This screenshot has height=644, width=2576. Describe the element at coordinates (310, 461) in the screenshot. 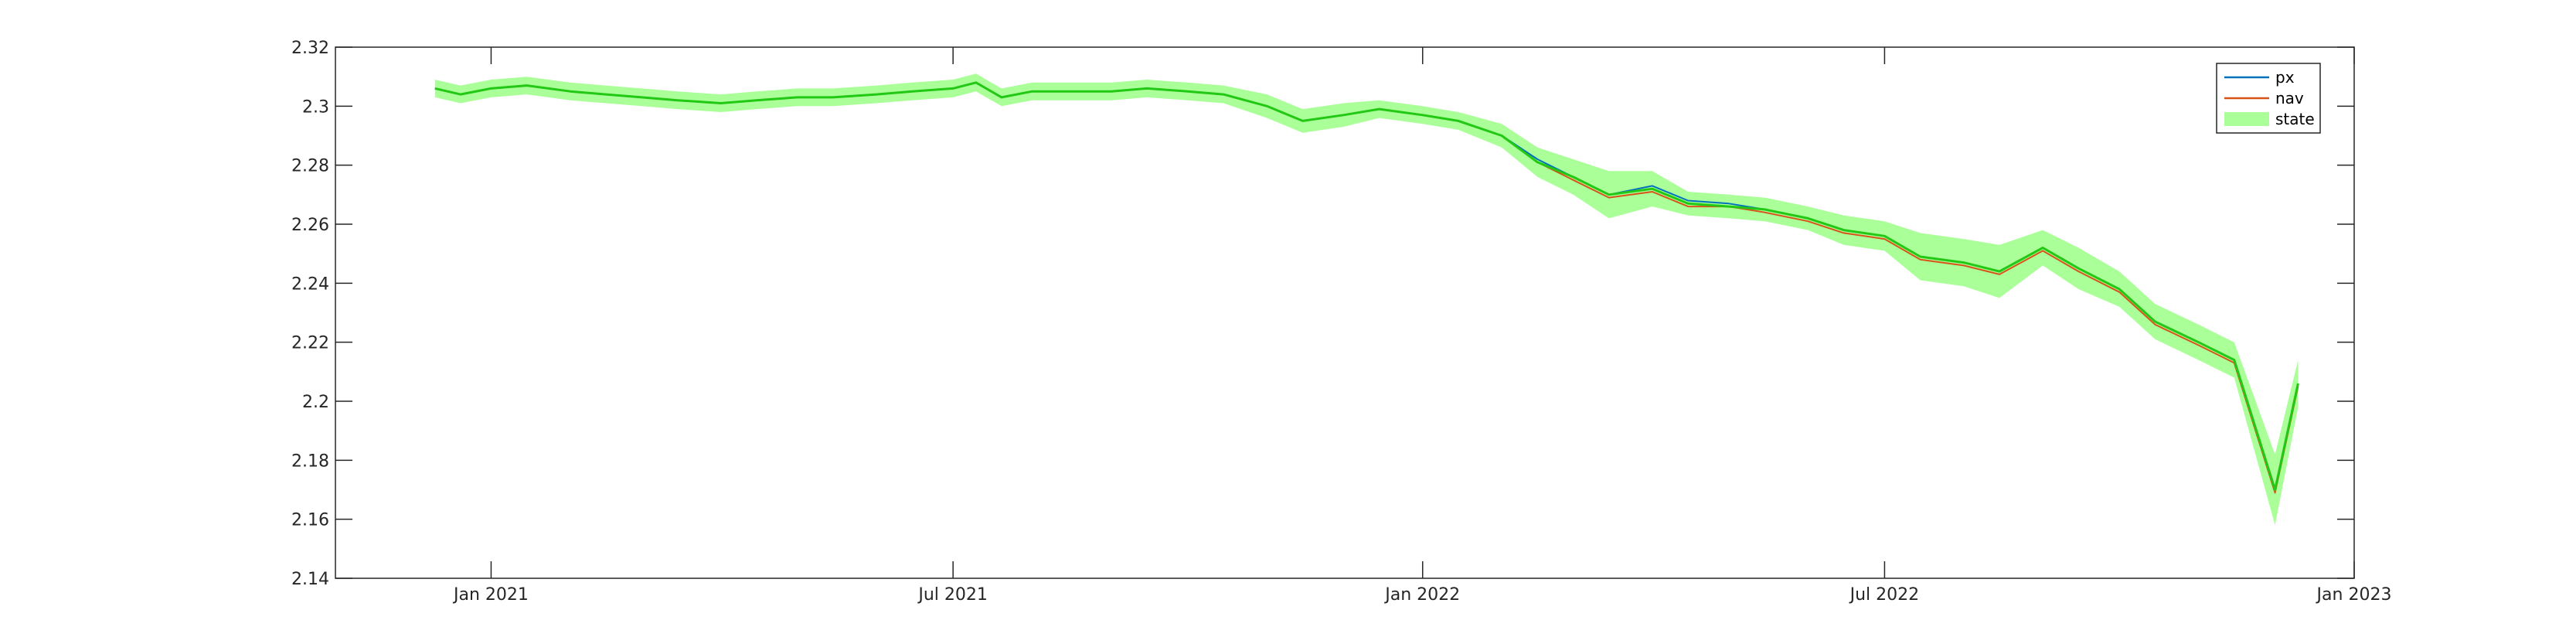

I see `y-tick-label: 2.18` at that location.